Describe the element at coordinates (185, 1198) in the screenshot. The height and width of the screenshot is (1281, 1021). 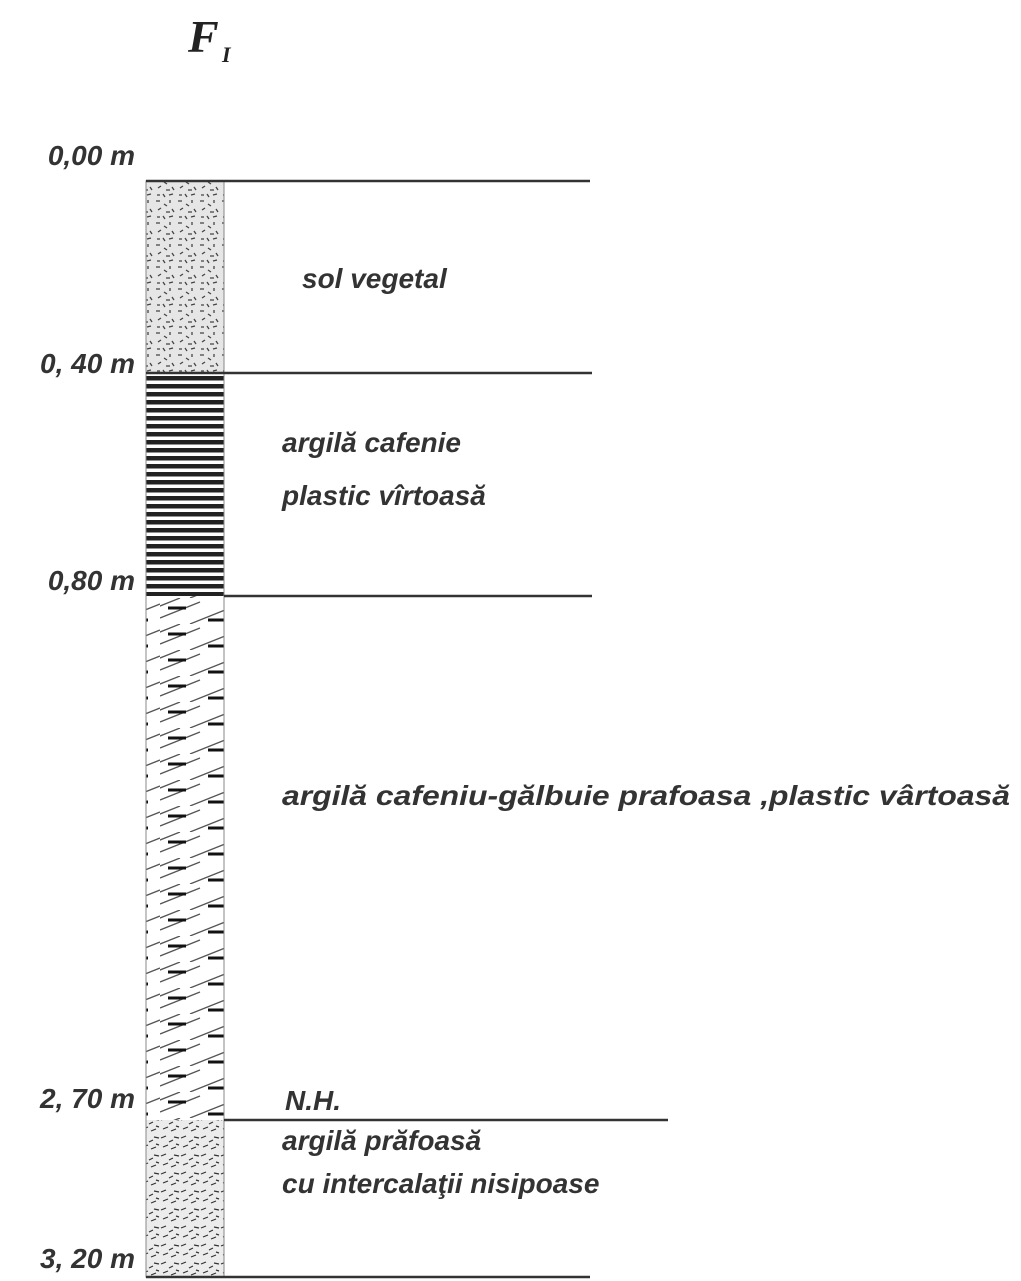
I see `layer-argila-nisipoasa` at that location.